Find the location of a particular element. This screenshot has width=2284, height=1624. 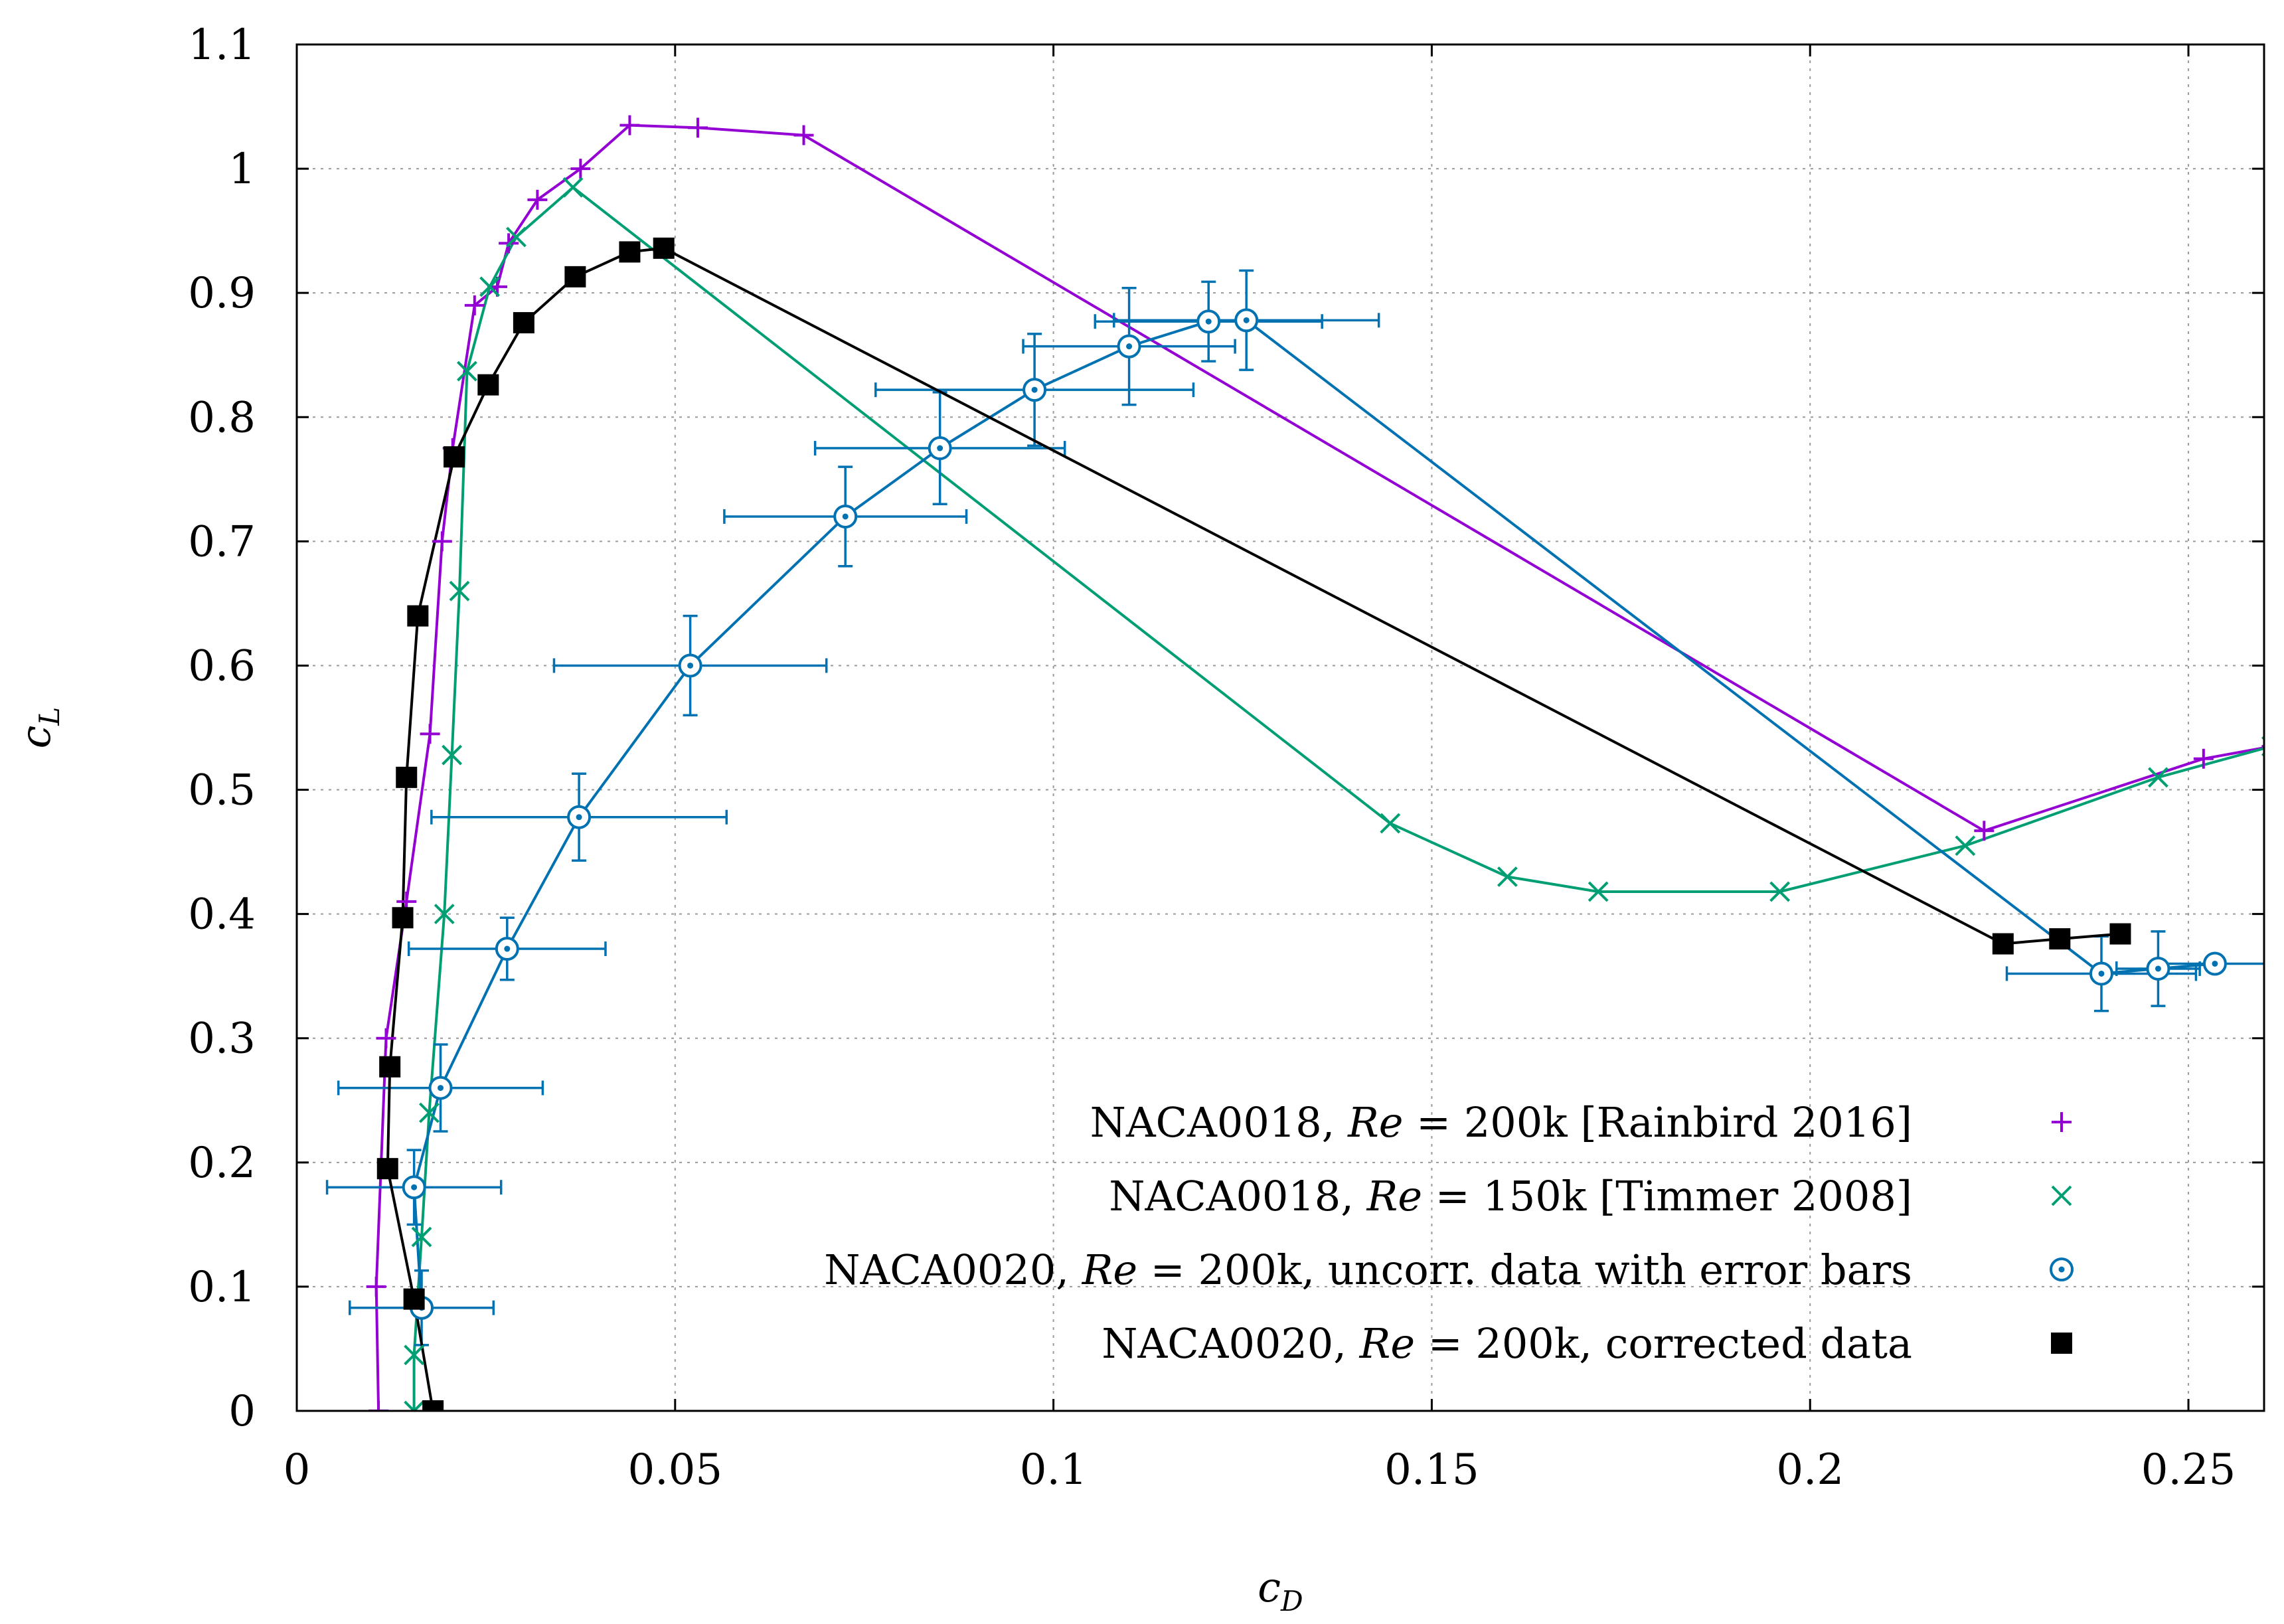

legend-label: NACA0020, Re = 200k, corrected data is located at coordinates (1507, 1343).